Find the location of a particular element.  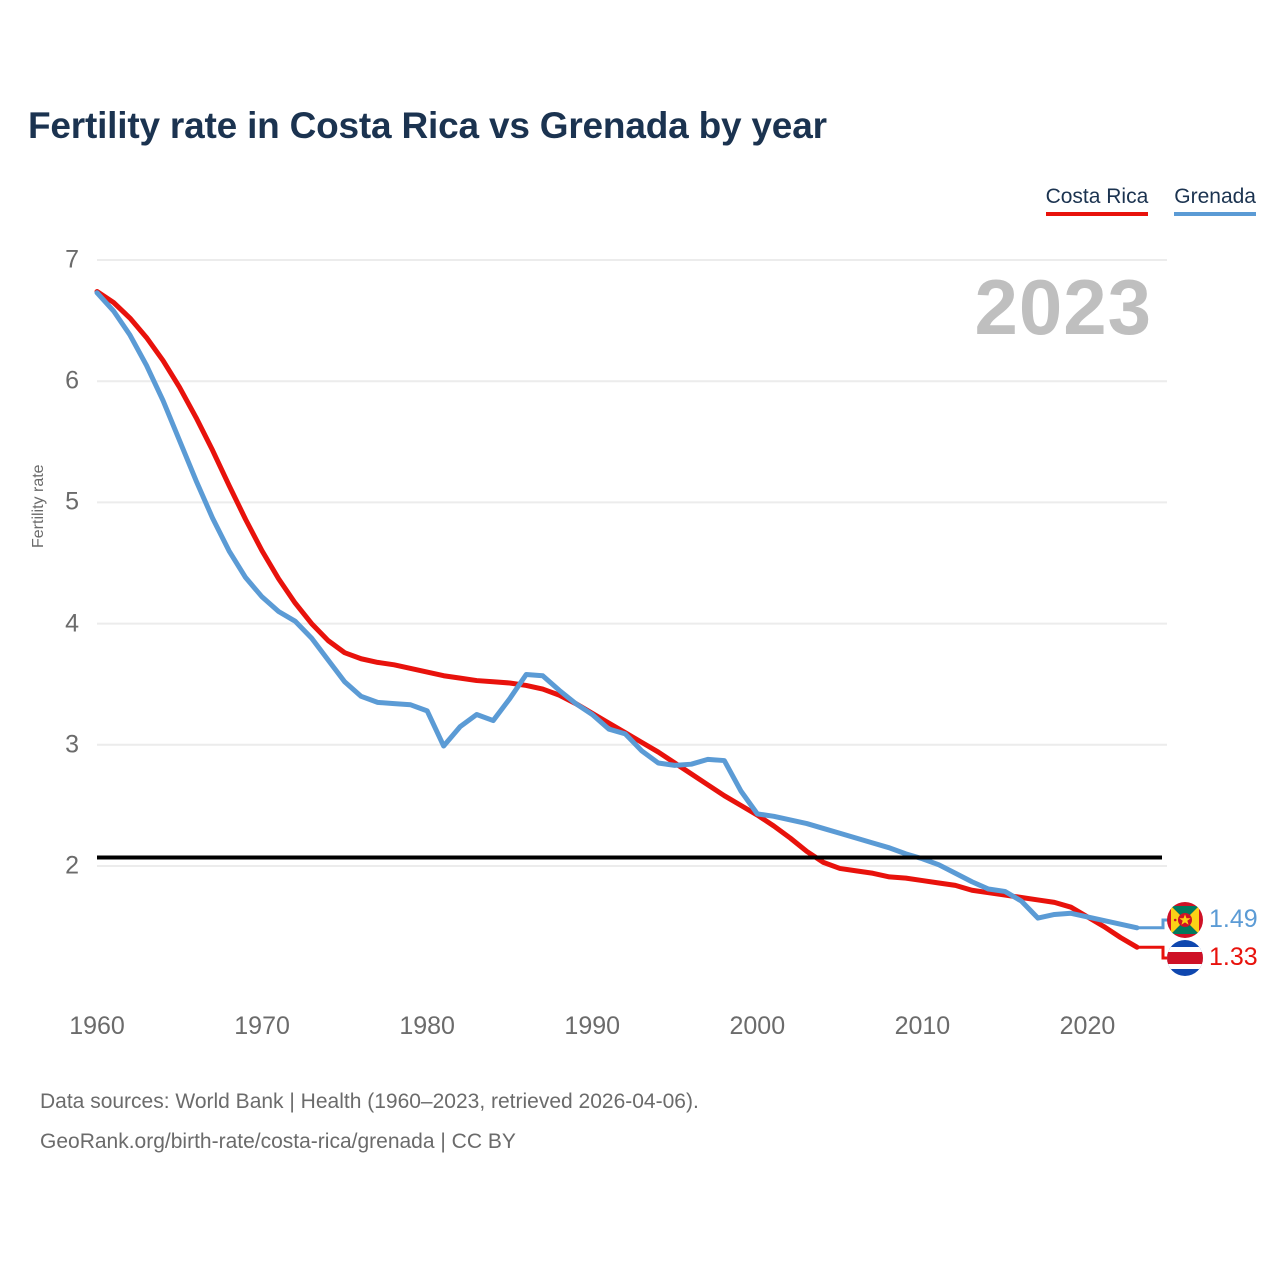

y-tick-6: 6 is located at coordinates (72, 380).